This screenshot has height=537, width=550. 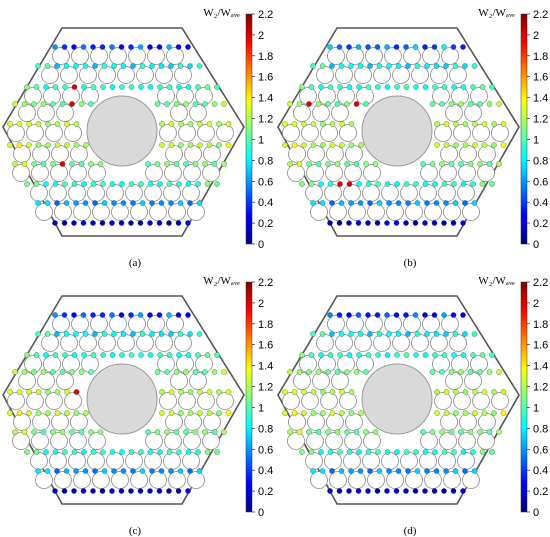 I want to click on colorbar-tick-label: 1.8, so click(x=540, y=325).